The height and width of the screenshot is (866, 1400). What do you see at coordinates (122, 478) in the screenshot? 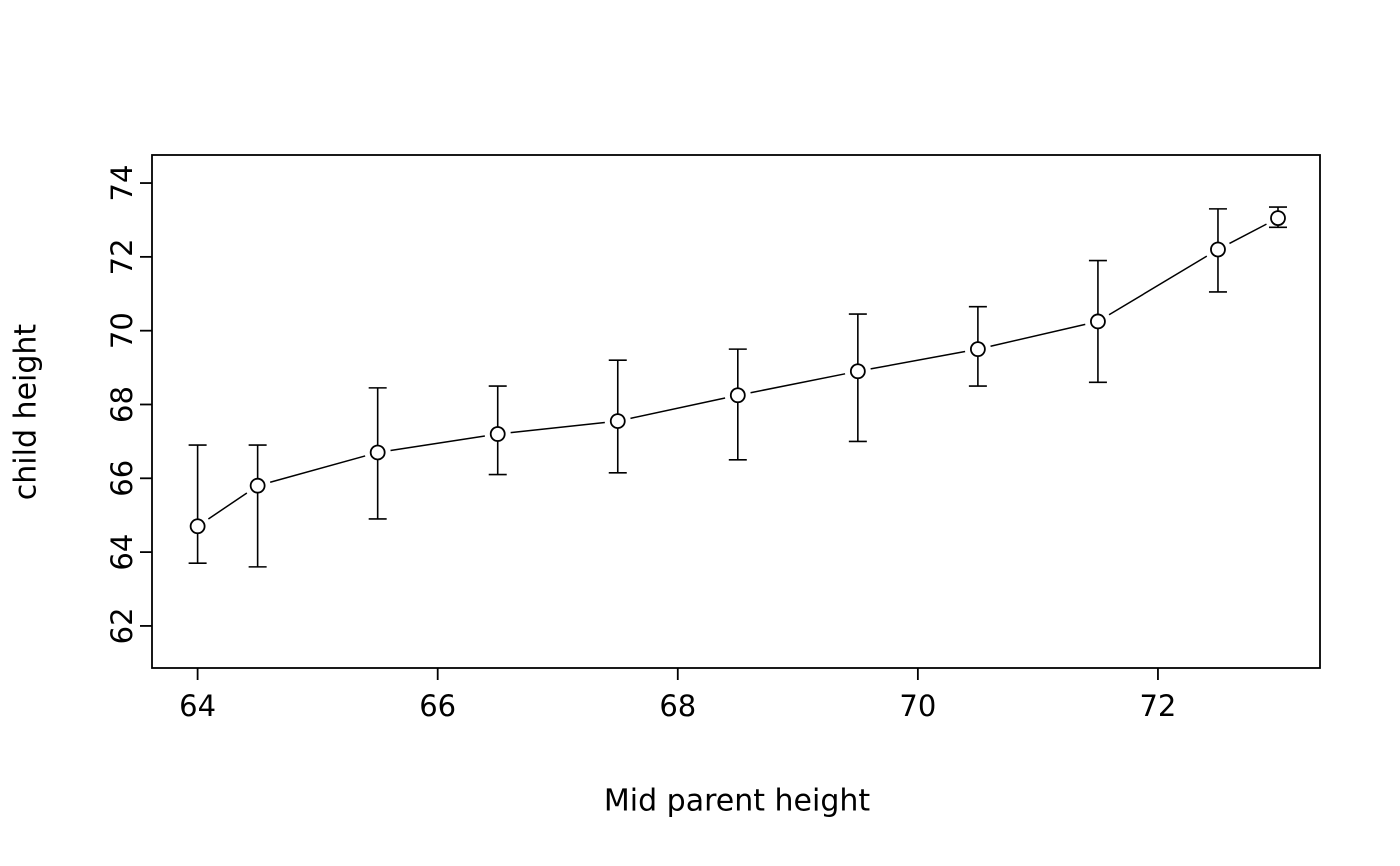
I see `y-tick-label: 66` at bounding box center [122, 478].